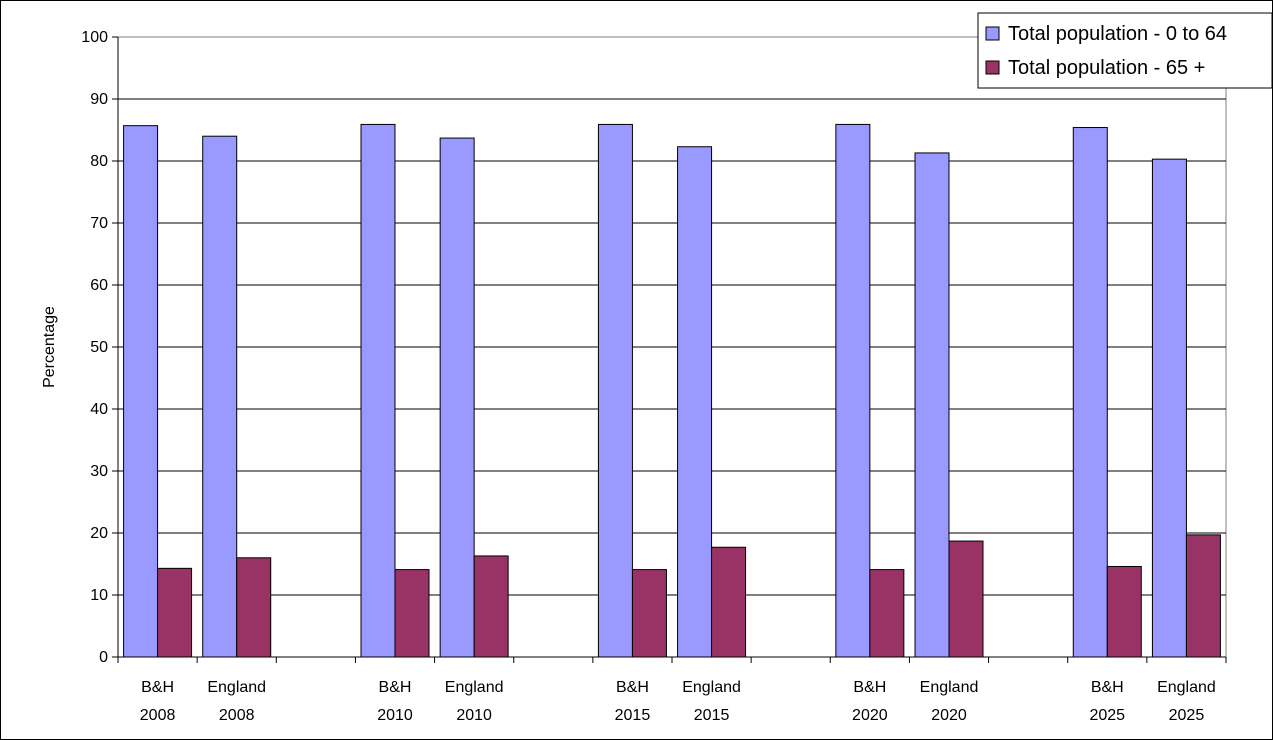 The width and height of the screenshot is (1273, 740). I want to click on y-tick-label: 70, so click(99, 223).